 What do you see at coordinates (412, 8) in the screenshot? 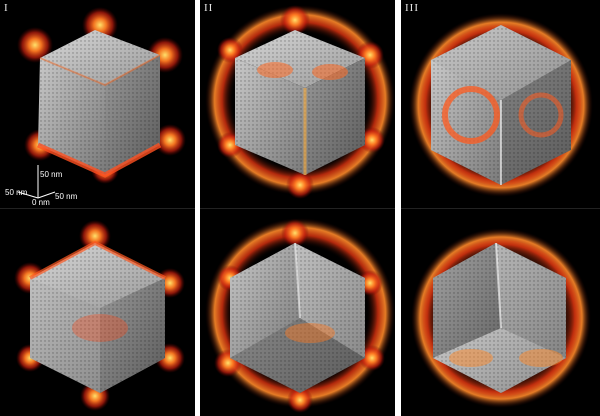
I see `panel-label: III` at bounding box center [412, 8].